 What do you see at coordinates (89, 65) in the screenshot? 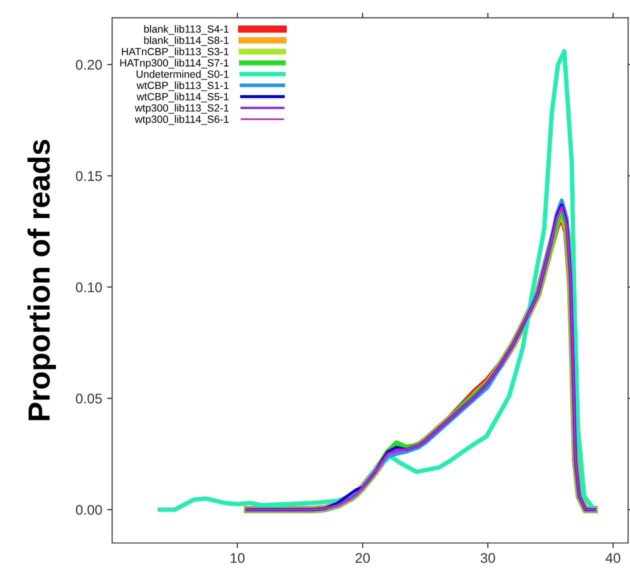
I see `y-tick-label: 0.20` at bounding box center [89, 65].